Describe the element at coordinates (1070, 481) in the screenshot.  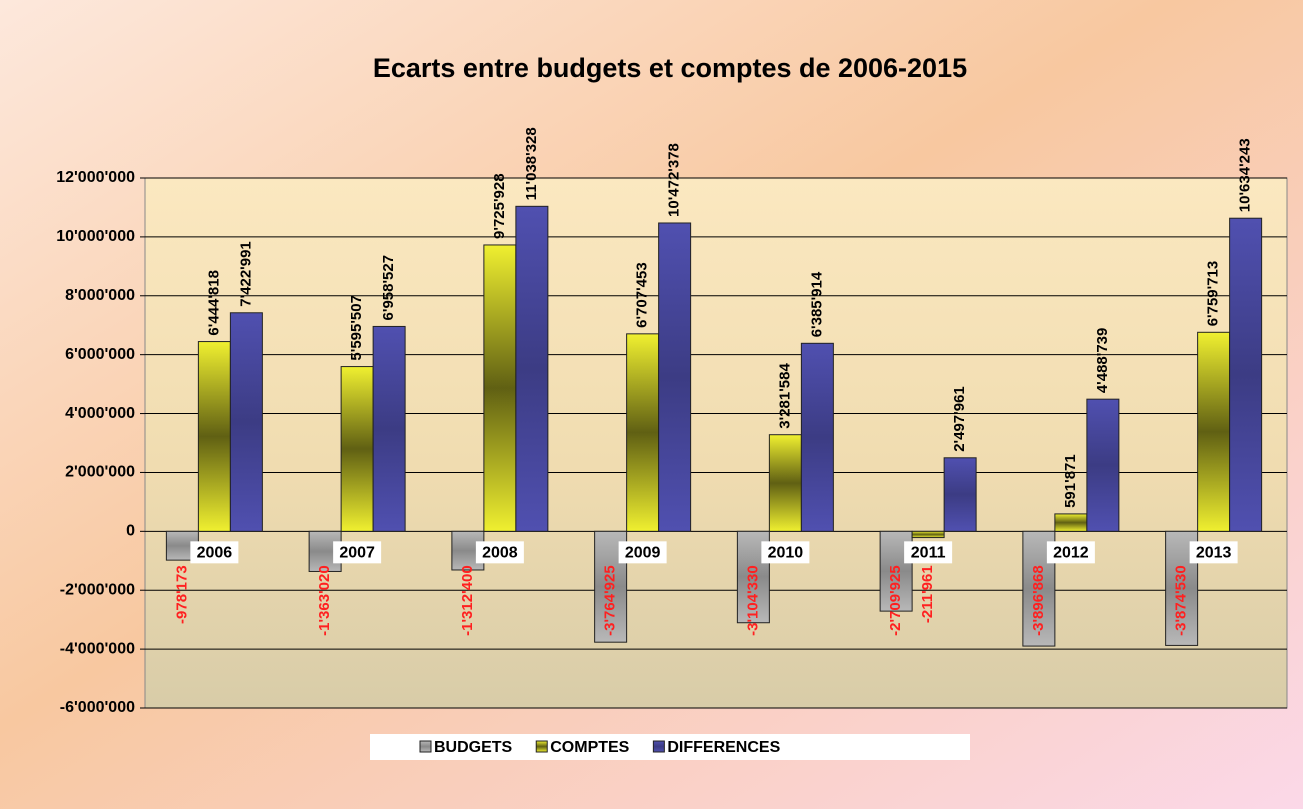
I see `value-label: 591'871` at that location.